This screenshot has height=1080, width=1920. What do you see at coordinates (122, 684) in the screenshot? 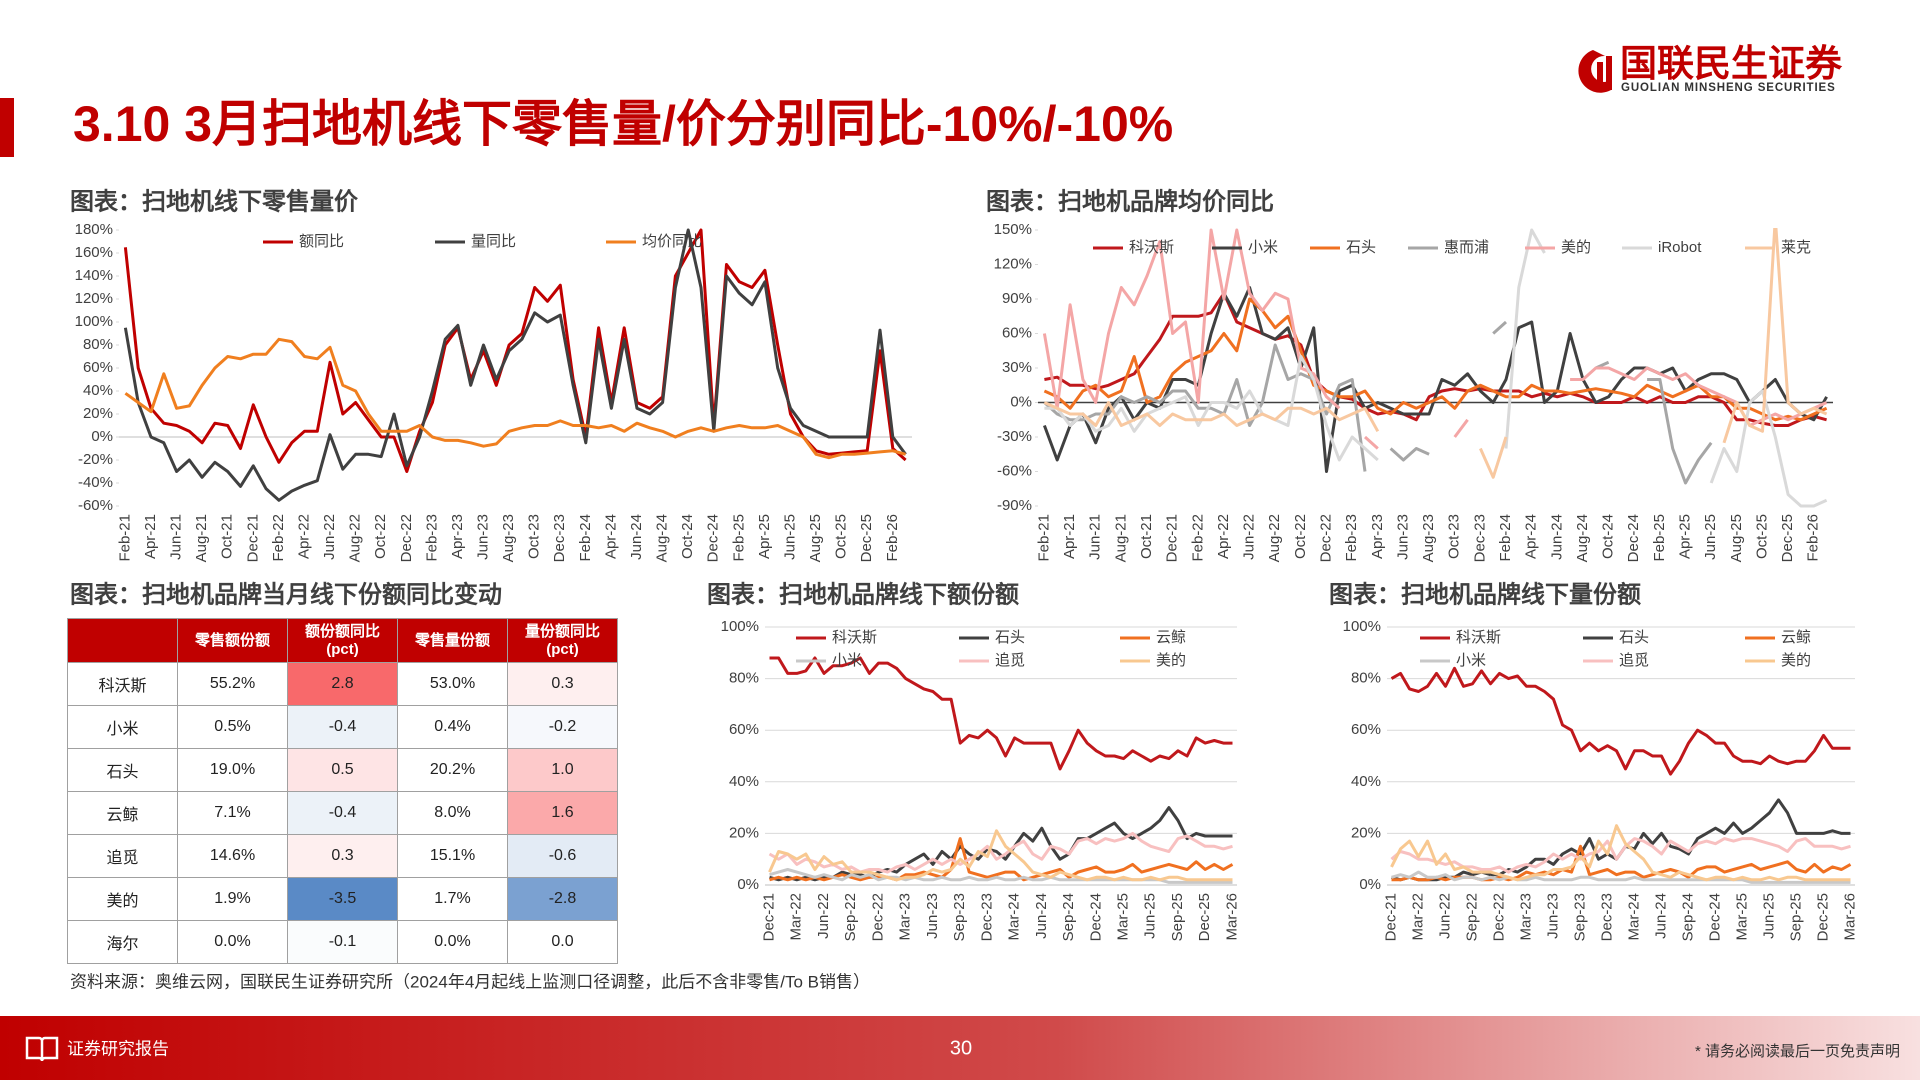
I see `brand-cell: 科沃斯` at bounding box center [122, 684].